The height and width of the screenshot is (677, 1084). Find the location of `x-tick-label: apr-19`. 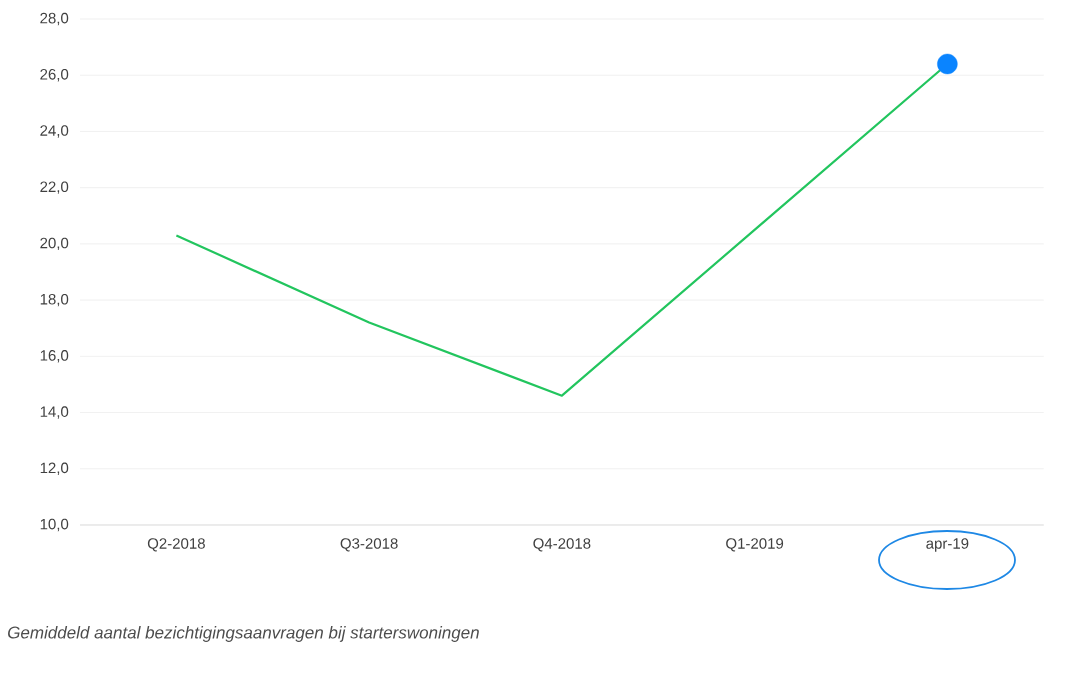

x-tick-label: apr-19 is located at coordinates (947, 545).